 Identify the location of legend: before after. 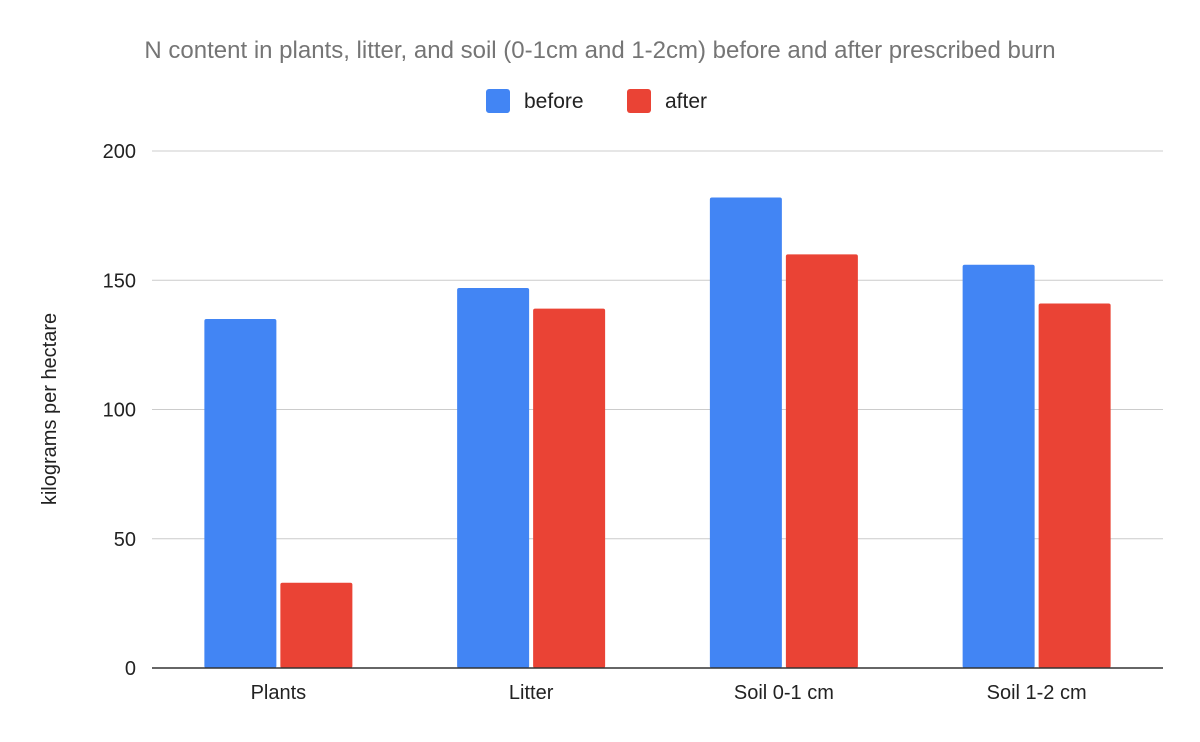
(596, 101).